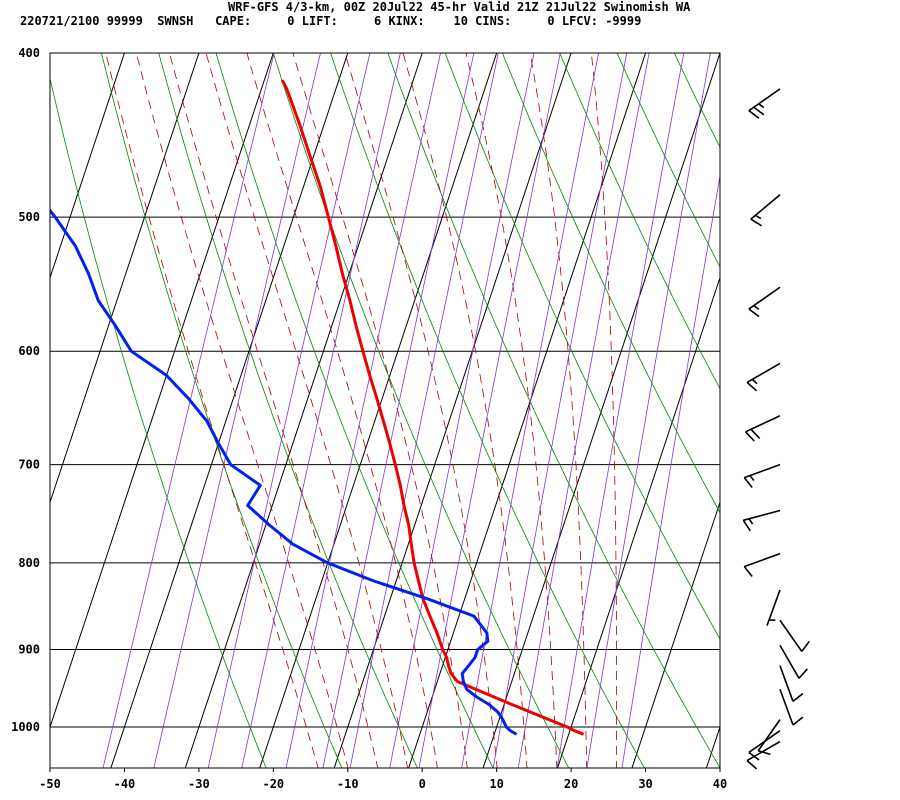 This screenshot has width=900, height=800. What do you see at coordinates (29, 217) in the screenshot?
I see `y-tick-label: 500` at bounding box center [29, 217].